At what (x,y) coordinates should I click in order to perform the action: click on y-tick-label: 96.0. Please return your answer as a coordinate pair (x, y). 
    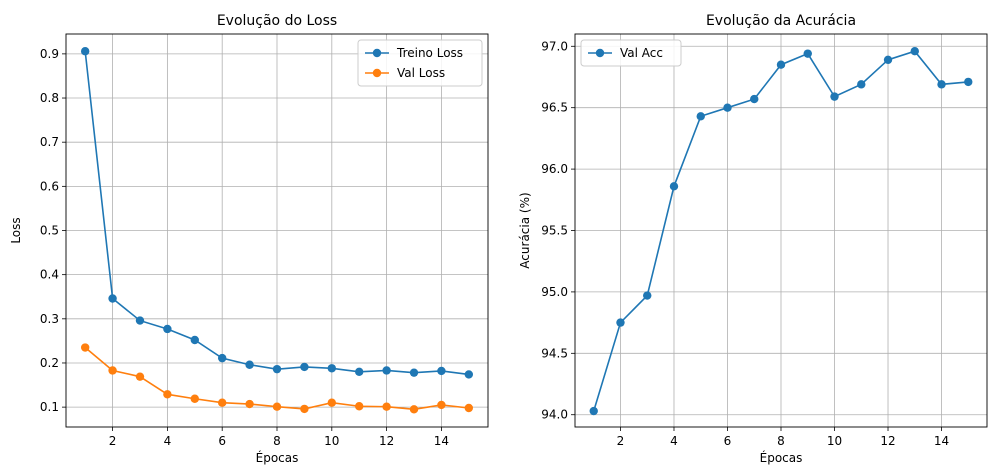
    Looking at the image, I should click on (554, 169).